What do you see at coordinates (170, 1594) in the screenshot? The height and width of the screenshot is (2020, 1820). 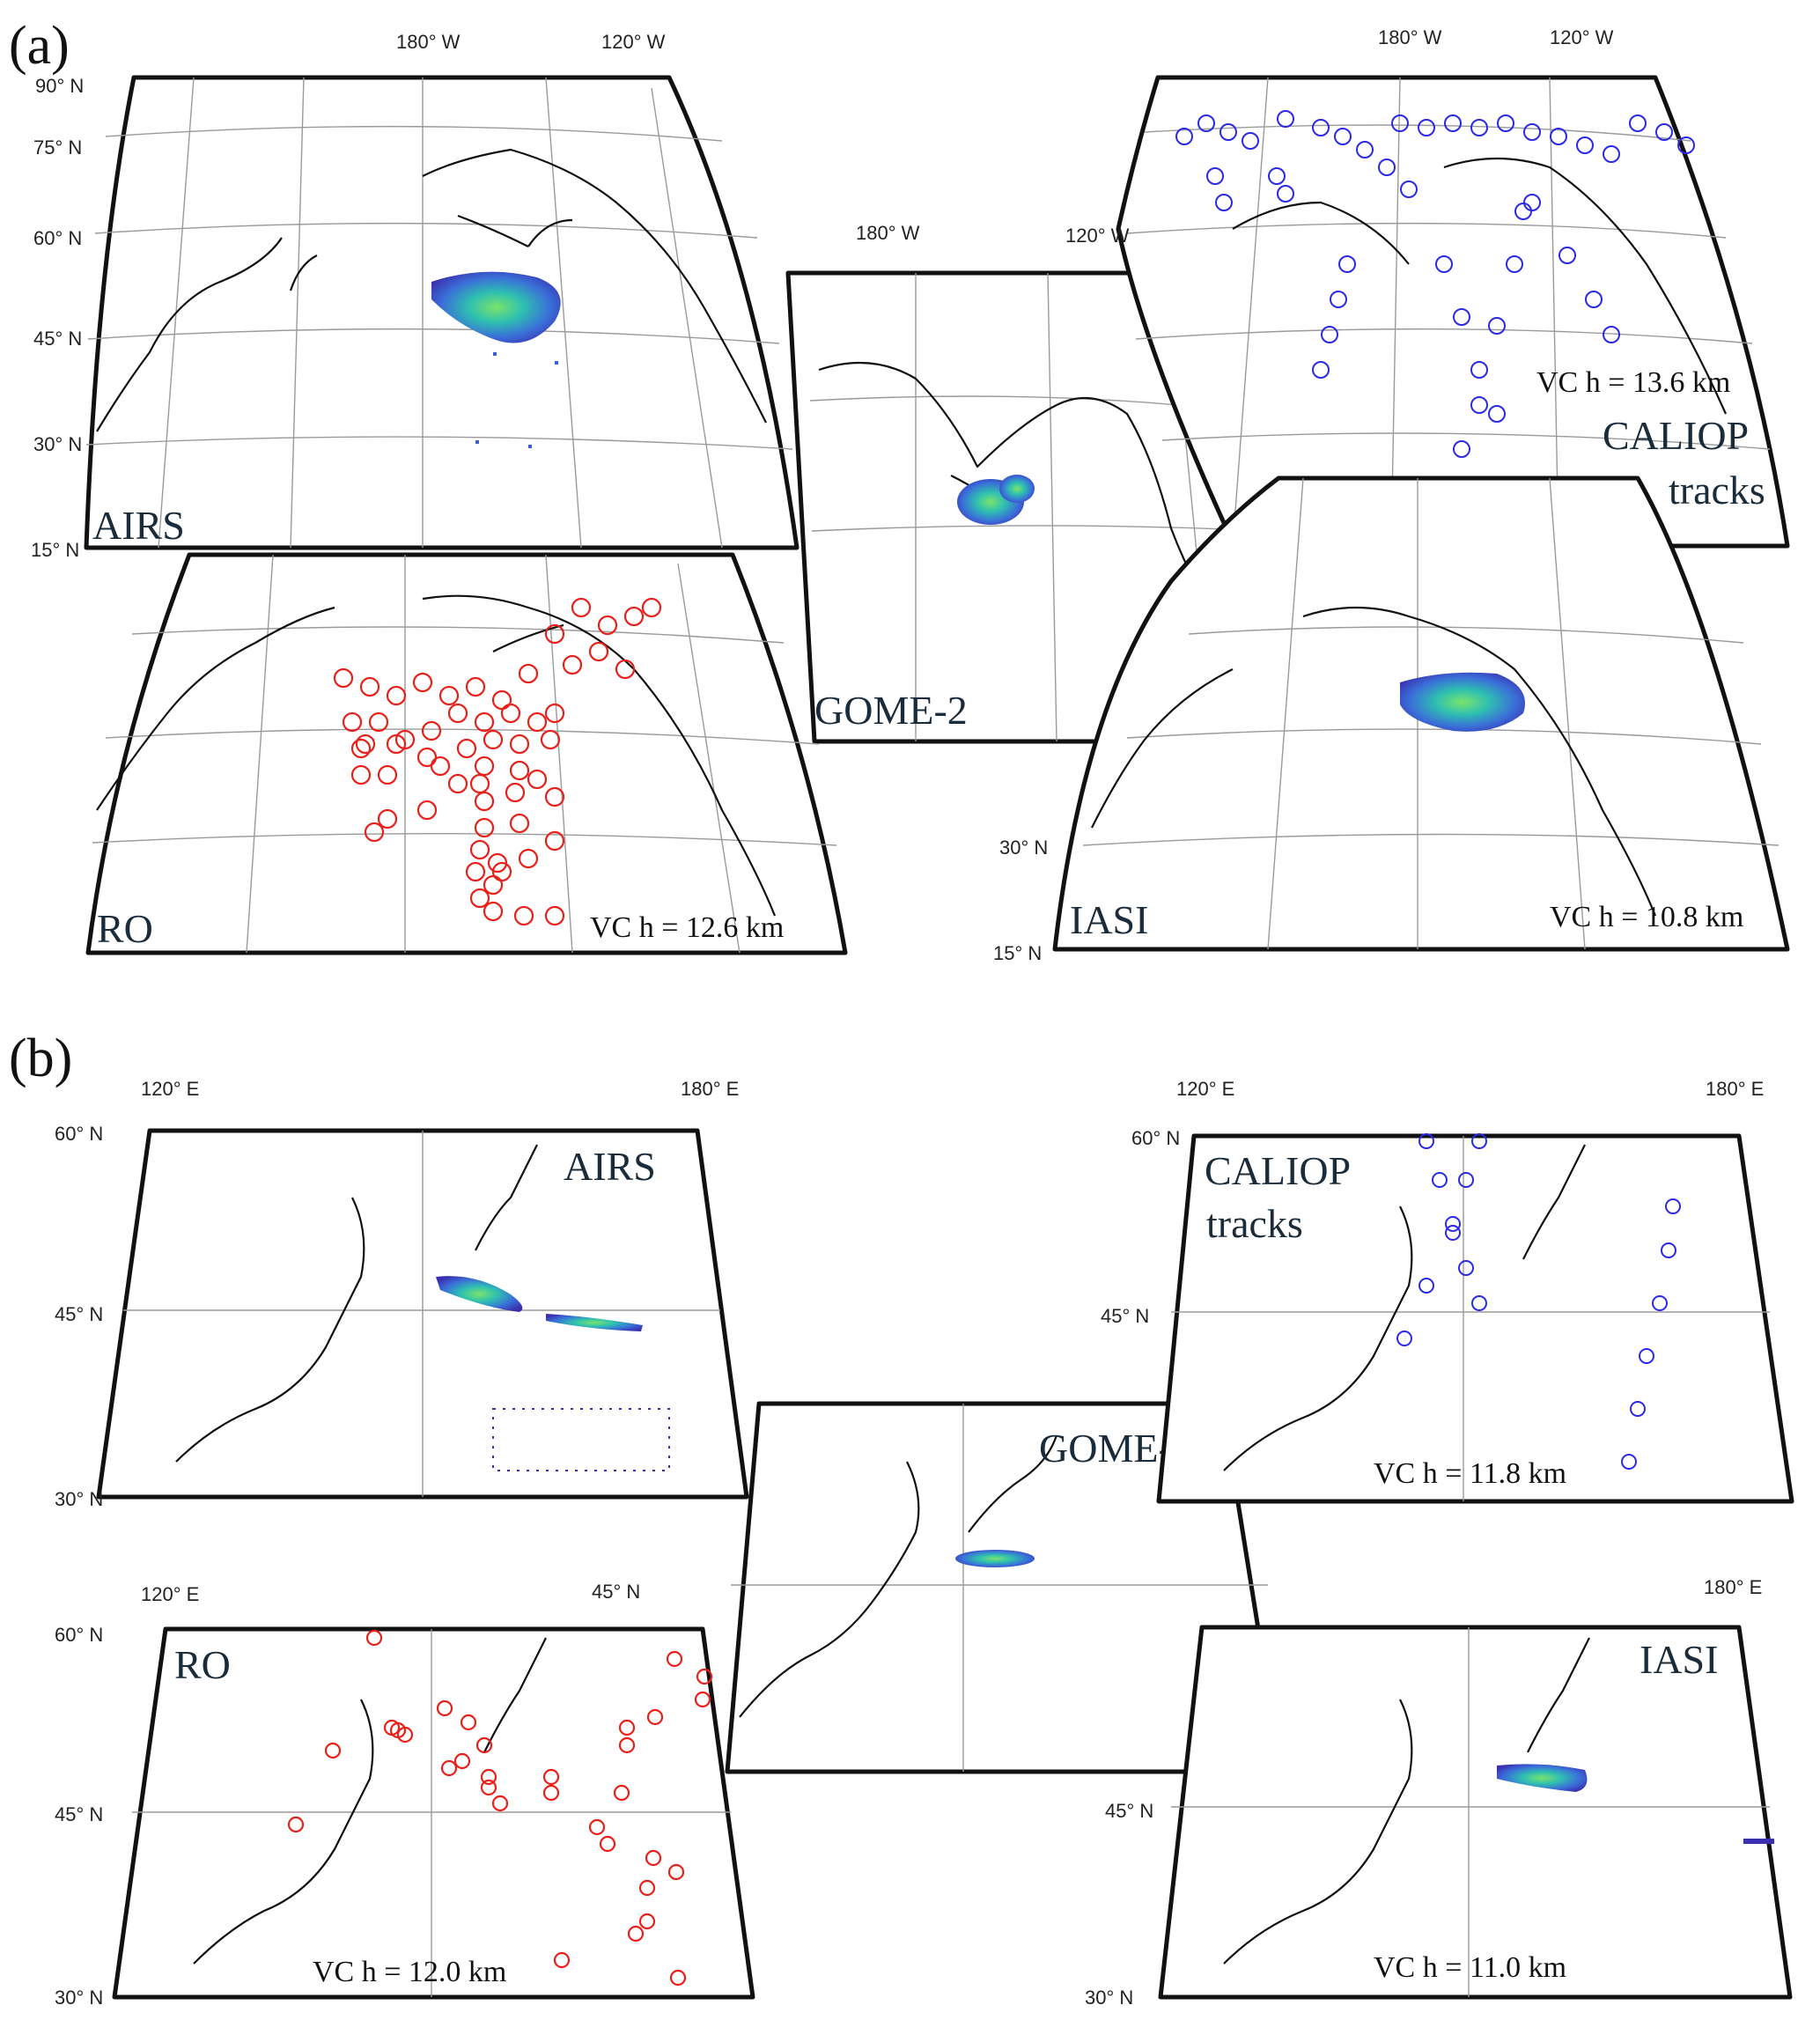 I see `panel-b-ro-lon-120: 120° E` at bounding box center [170, 1594].